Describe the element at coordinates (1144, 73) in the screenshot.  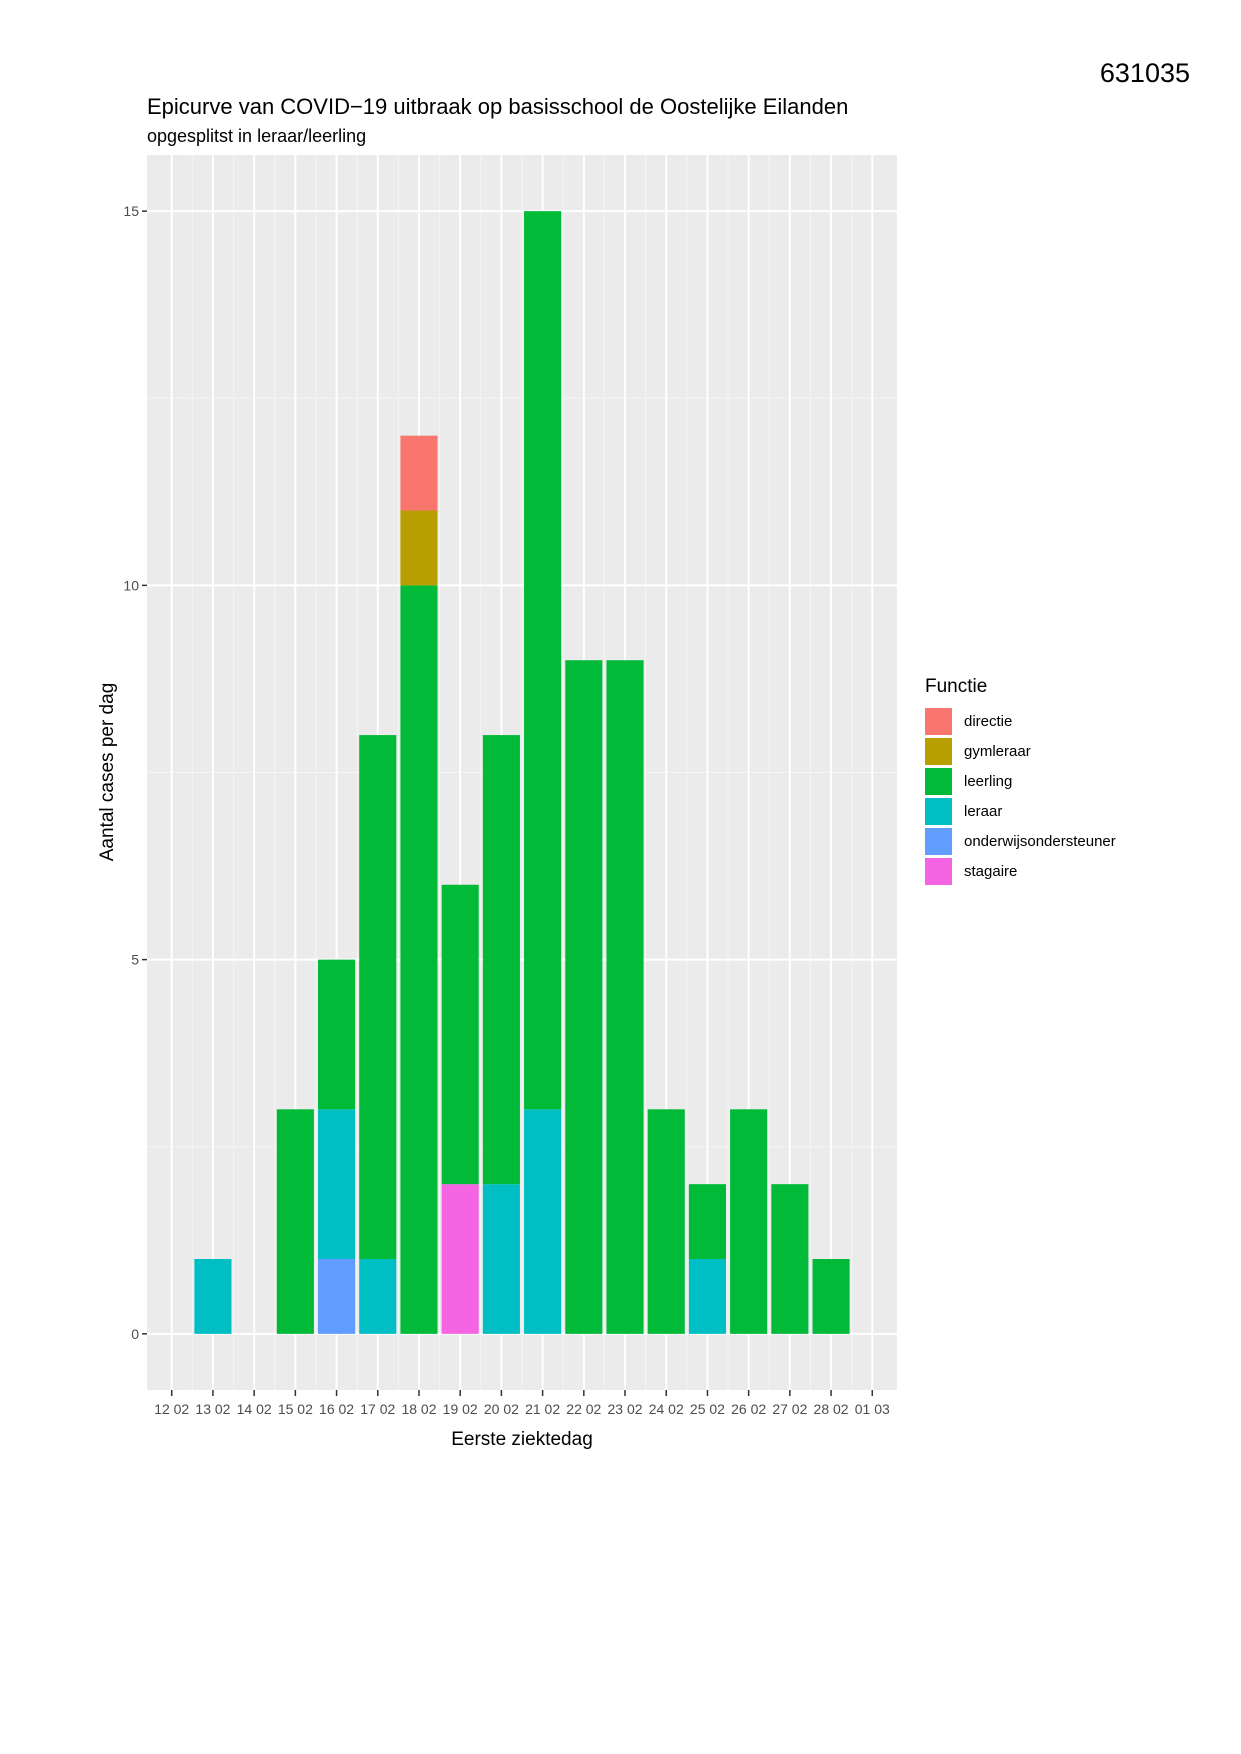
I see `document-id: 631035` at that location.